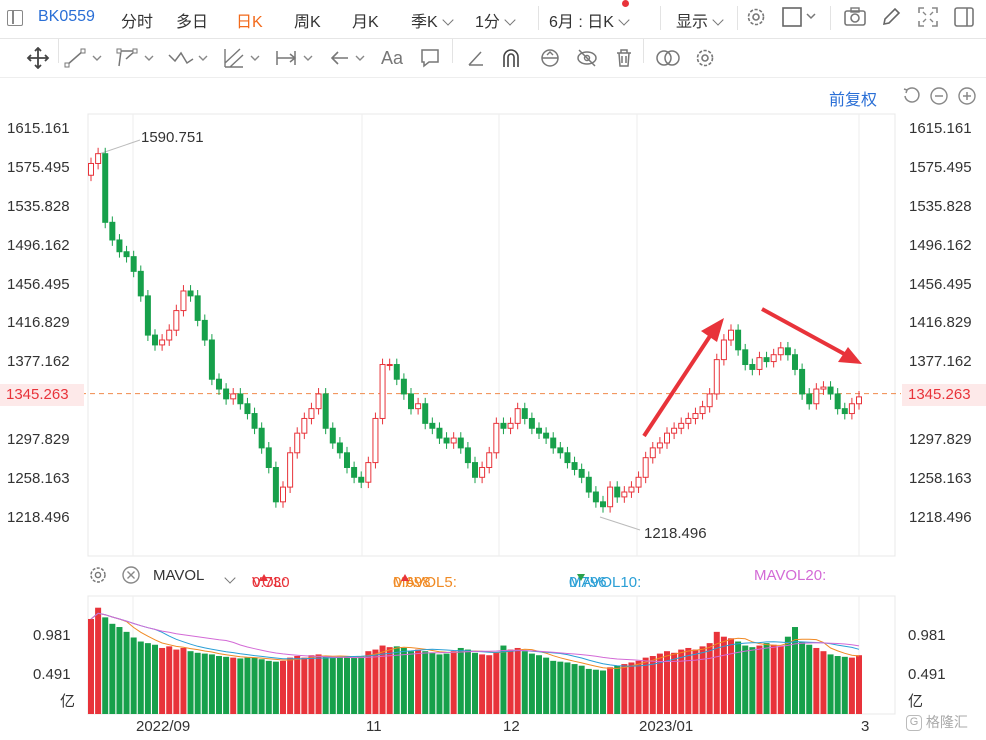 Image resolution: width=986 pixels, height=740 pixels. I want to click on color-square-select, so click(801, 17).